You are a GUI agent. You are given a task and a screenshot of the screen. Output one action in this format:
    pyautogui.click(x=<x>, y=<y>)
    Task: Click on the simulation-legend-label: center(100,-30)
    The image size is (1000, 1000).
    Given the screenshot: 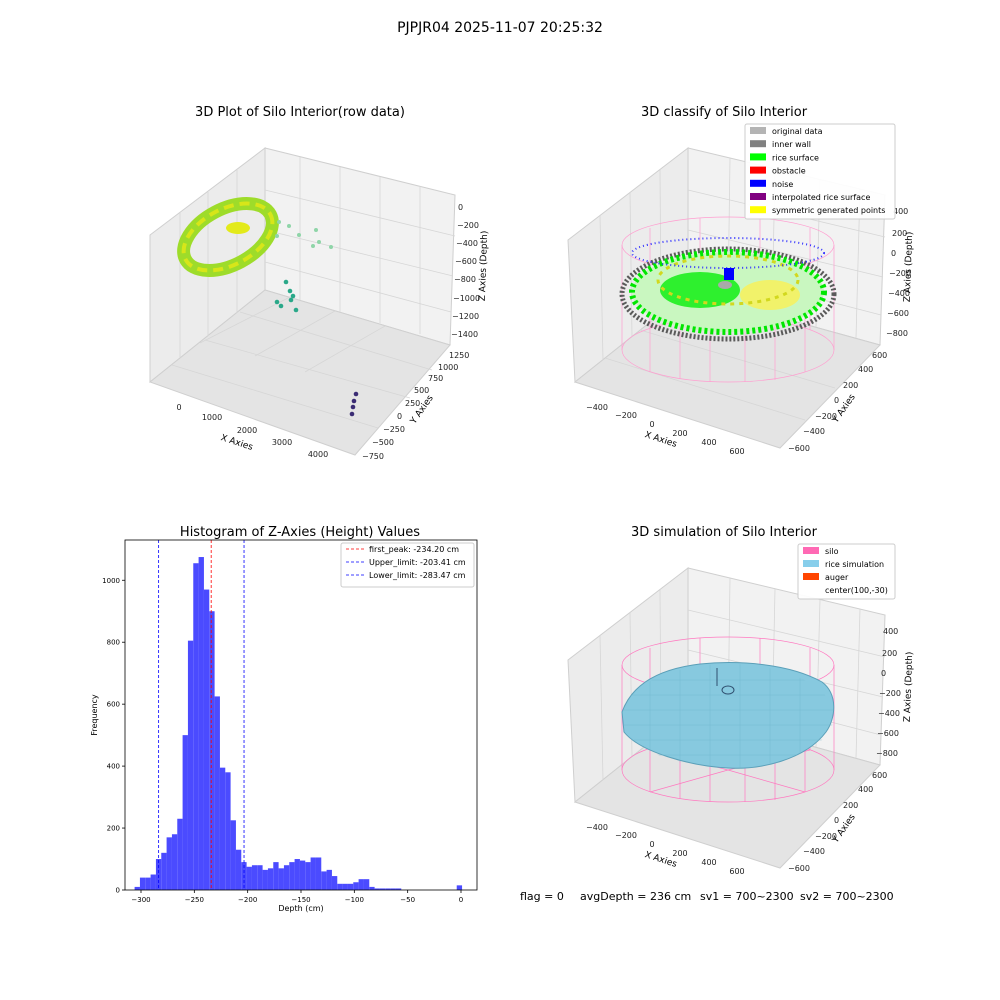 What is the action you would take?
    pyautogui.click(x=856, y=590)
    